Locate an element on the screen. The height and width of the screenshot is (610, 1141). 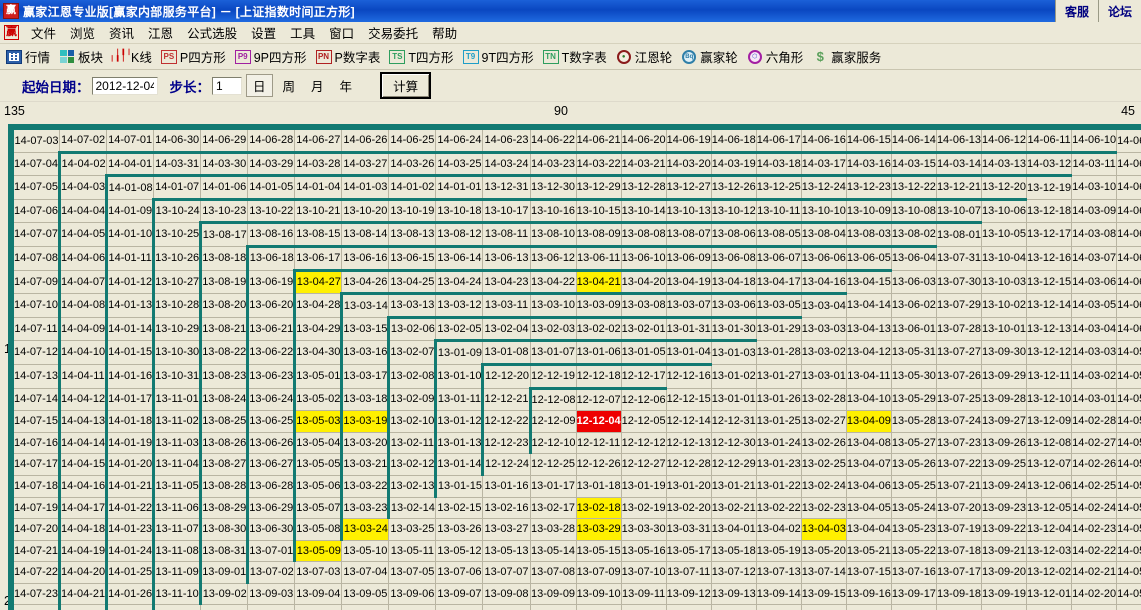
gann-square-cell: 13-09-25 is located at coordinates (1004, 464).